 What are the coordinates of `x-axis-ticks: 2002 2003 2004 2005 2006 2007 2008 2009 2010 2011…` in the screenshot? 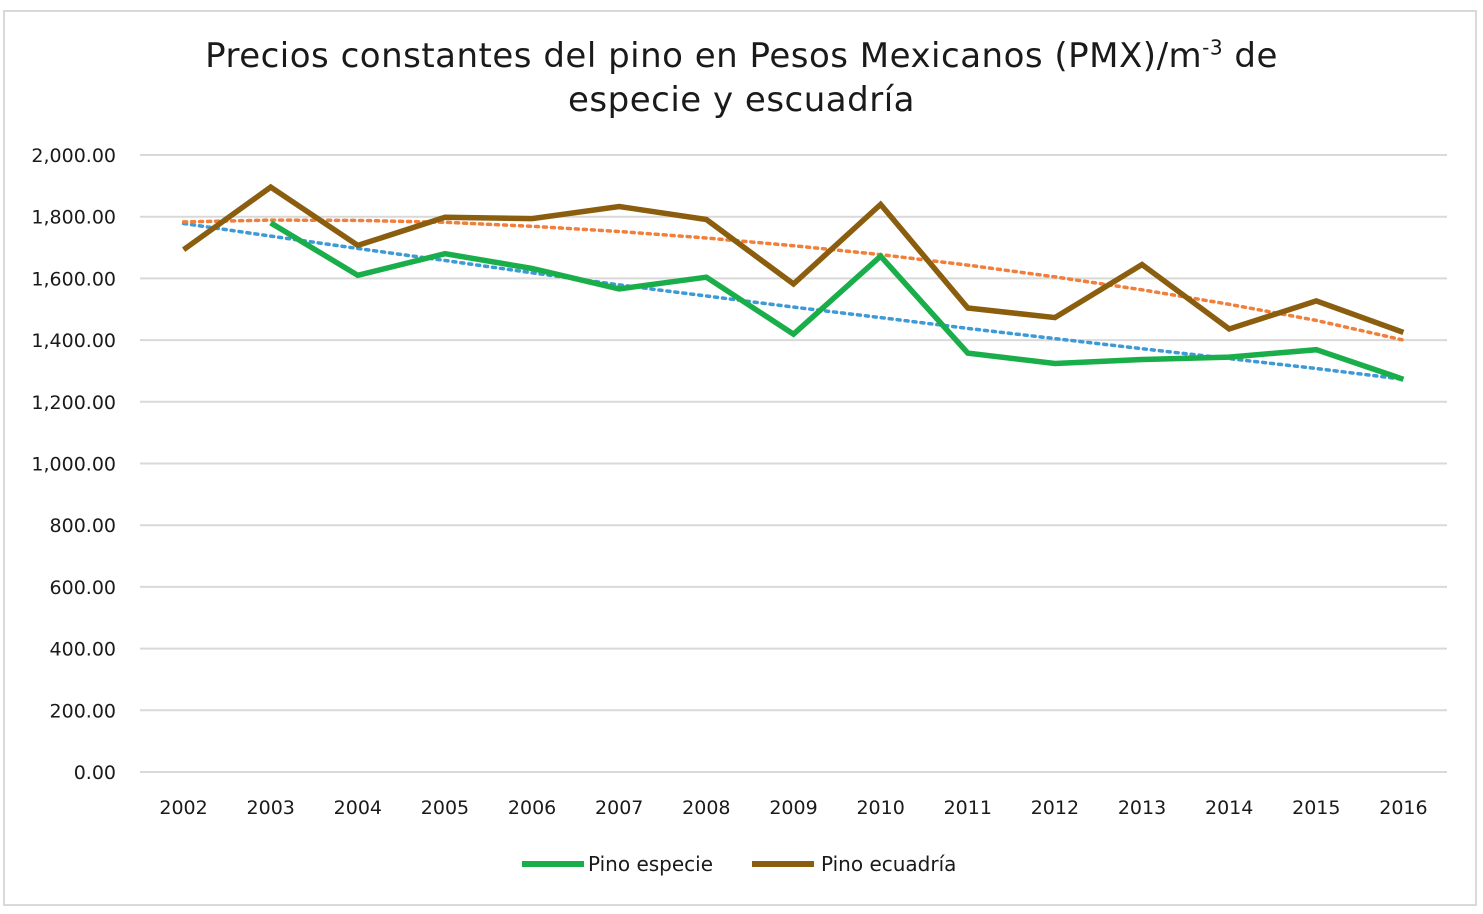 It's located at (793, 808).